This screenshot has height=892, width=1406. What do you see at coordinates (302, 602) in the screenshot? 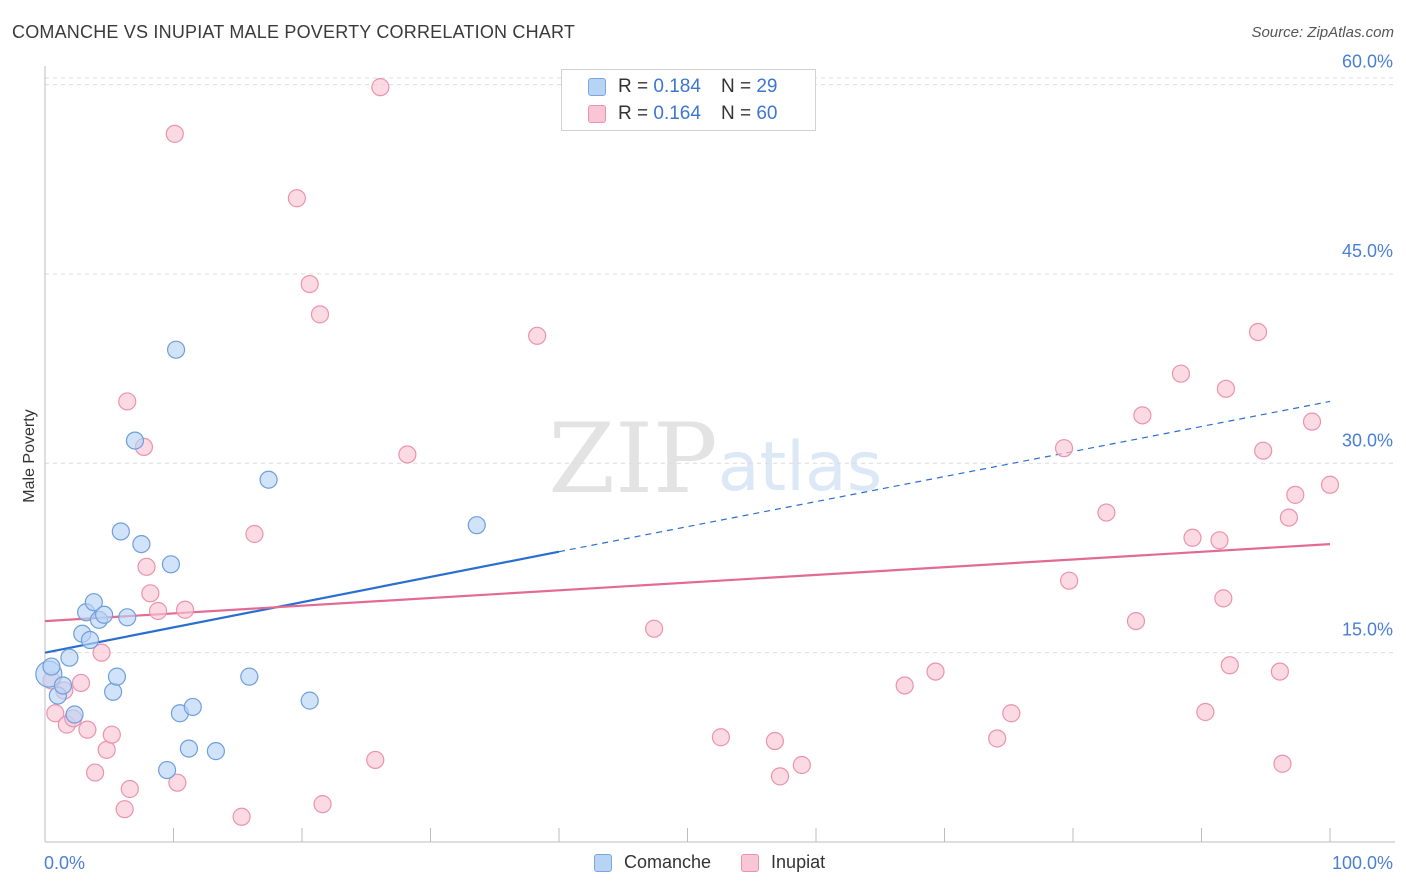
I see `trend-line-comanche` at bounding box center [302, 602].